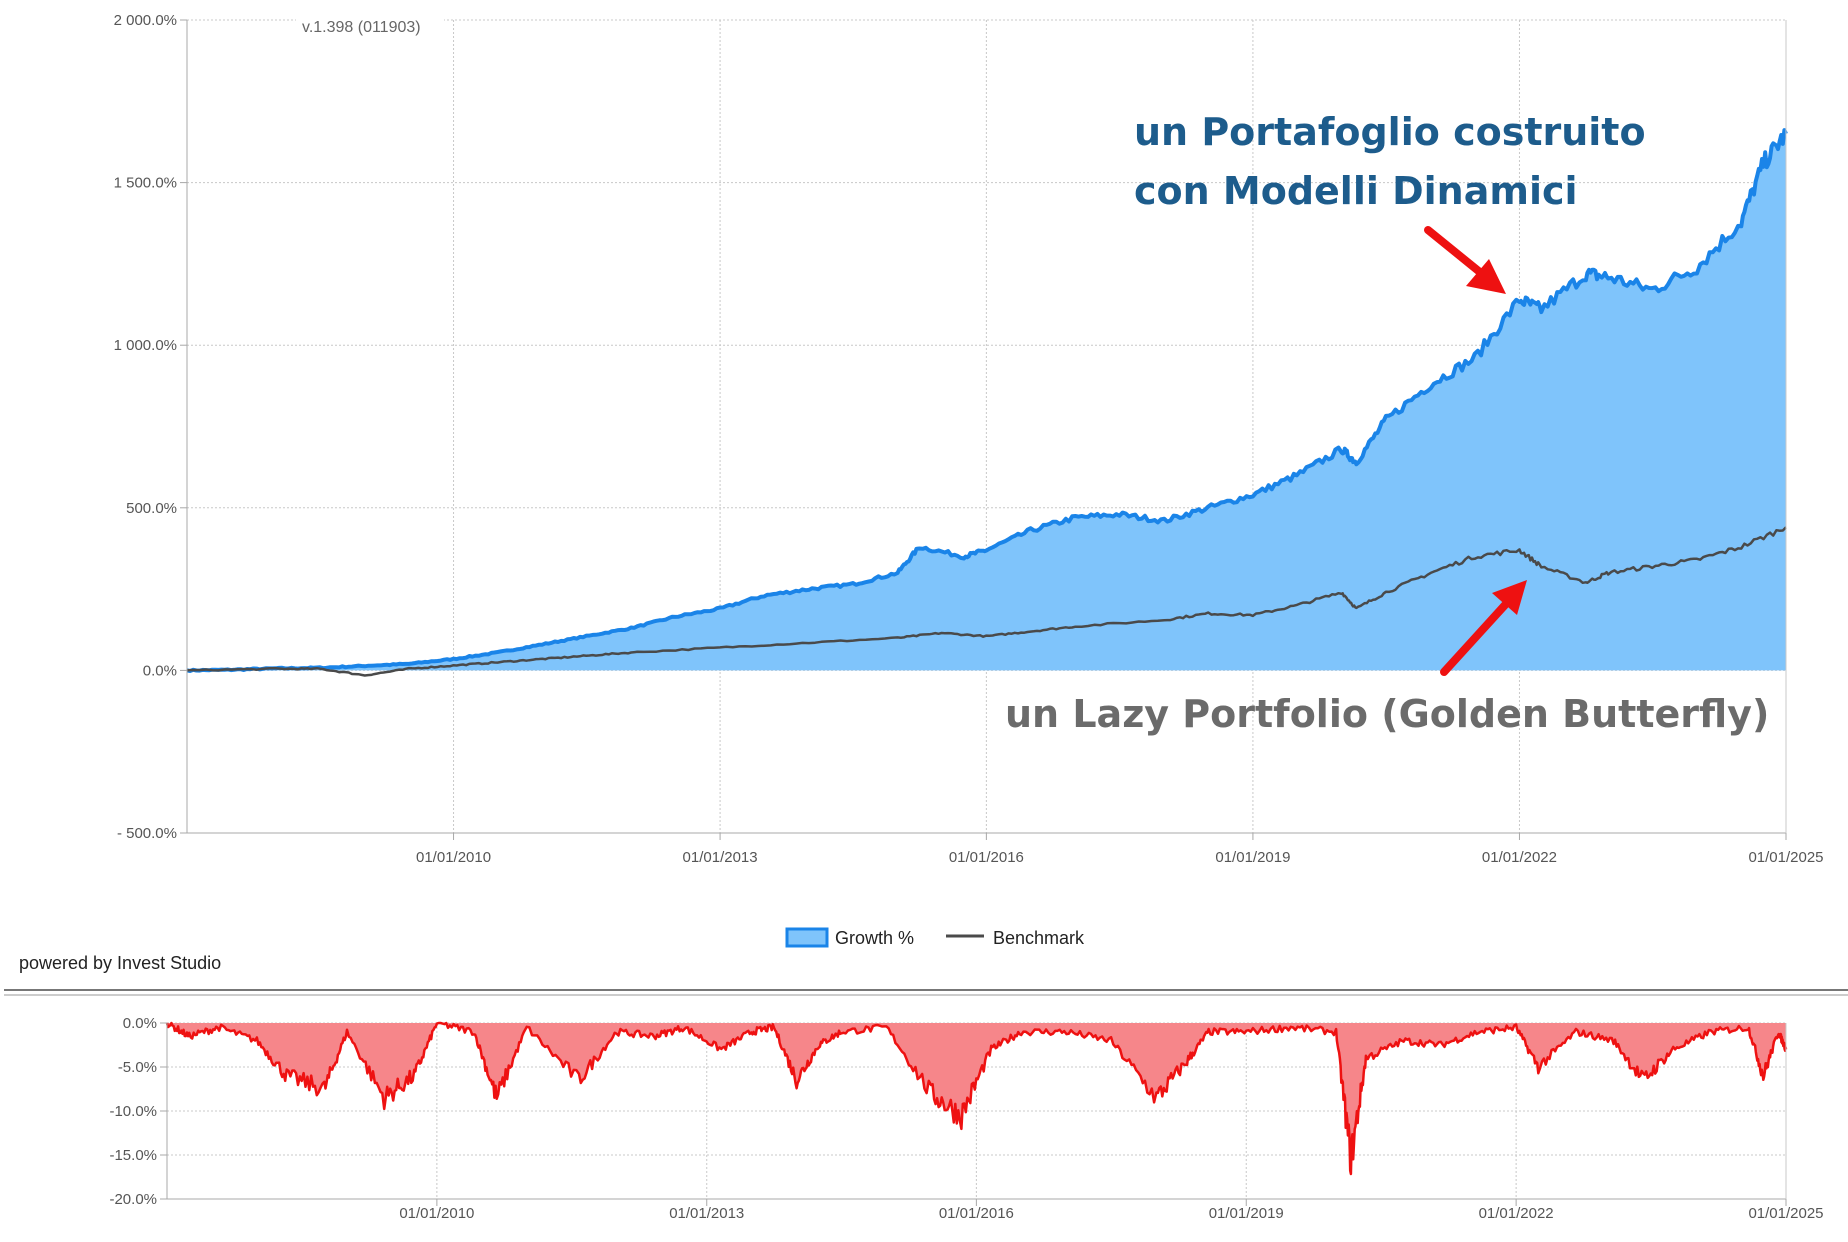 The image size is (1848, 1242). I want to click on benchmark-series-group, so click(986, 601).